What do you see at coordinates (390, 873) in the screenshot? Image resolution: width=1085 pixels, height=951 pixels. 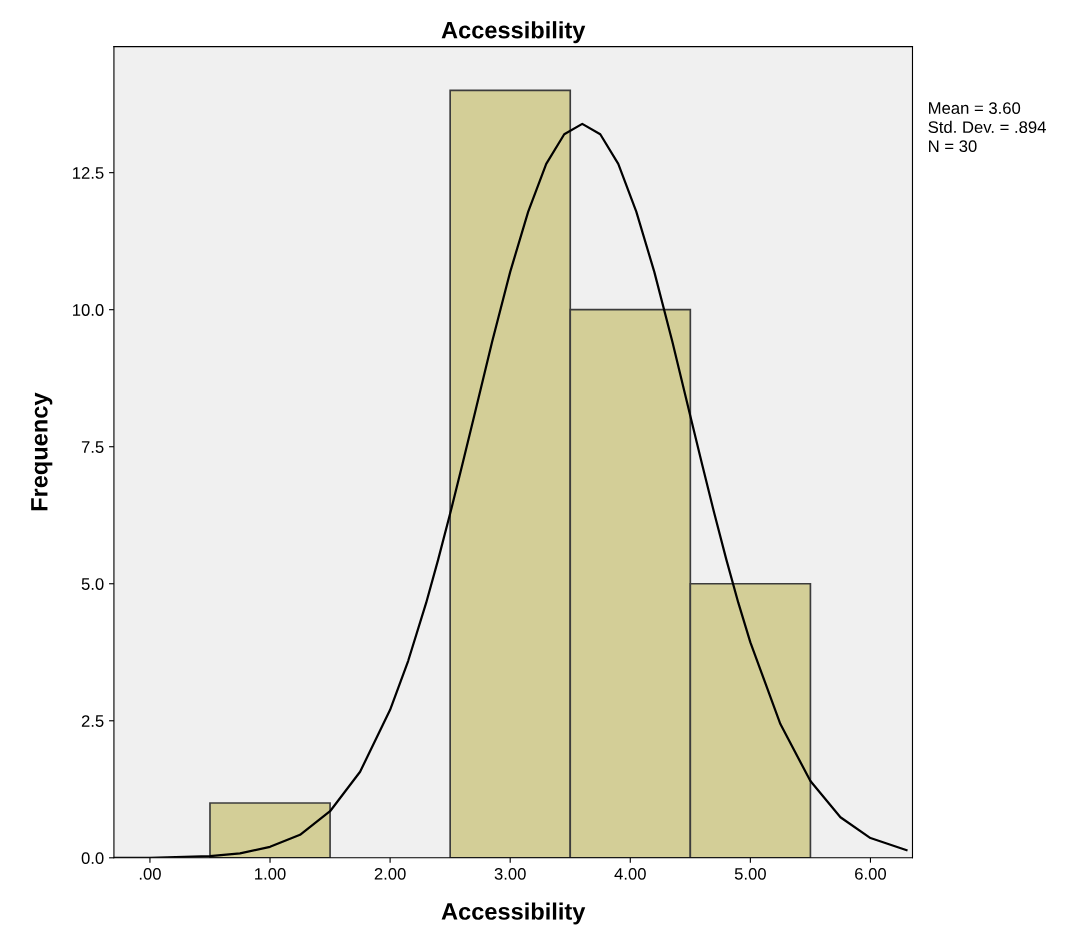 I see `x-tick-label: 2.00` at bounding box center [390, 873].